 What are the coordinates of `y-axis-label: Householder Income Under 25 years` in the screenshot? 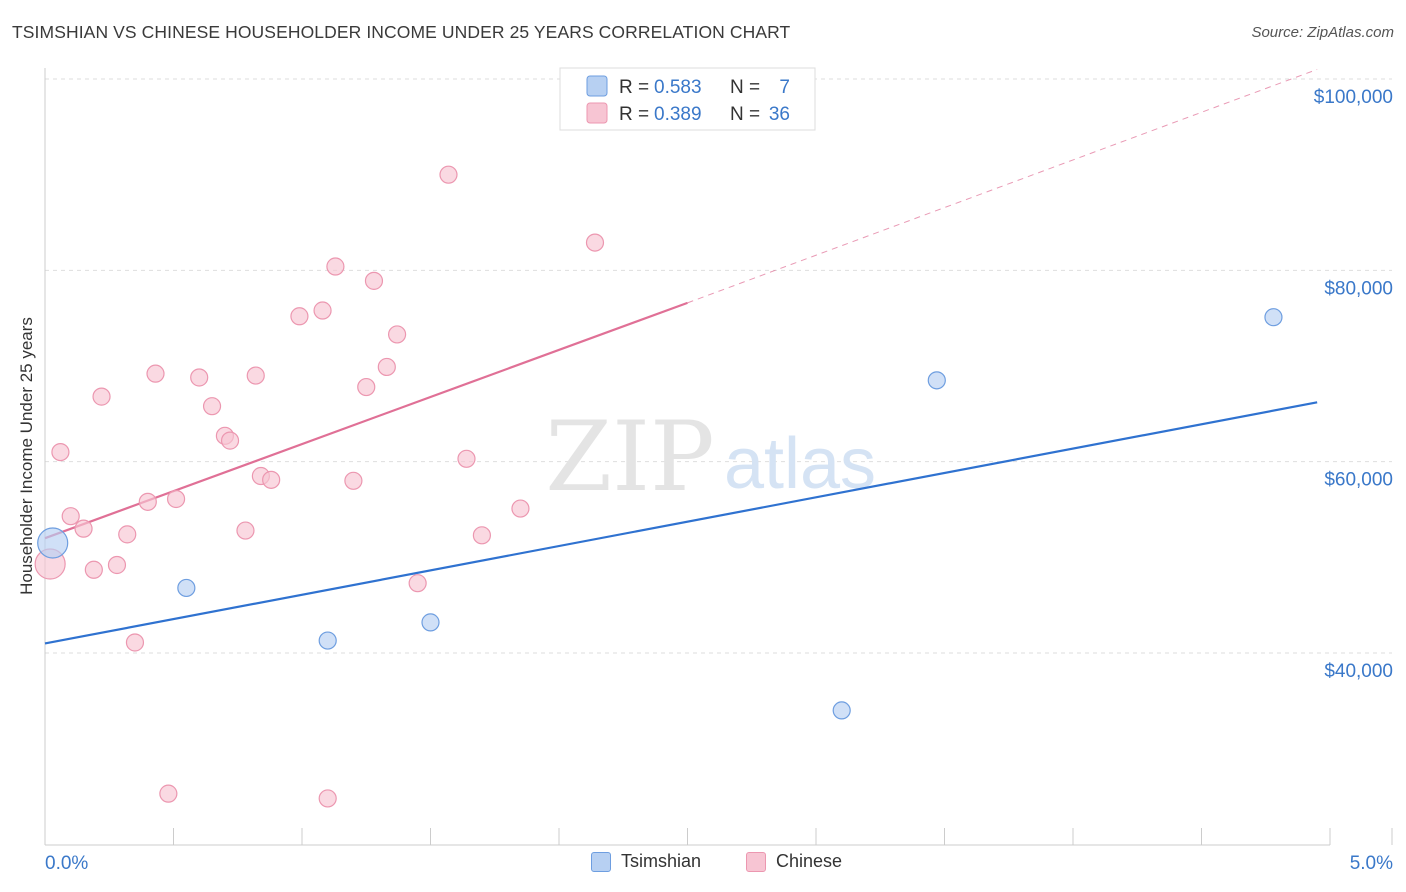 It's located at (26, 456).